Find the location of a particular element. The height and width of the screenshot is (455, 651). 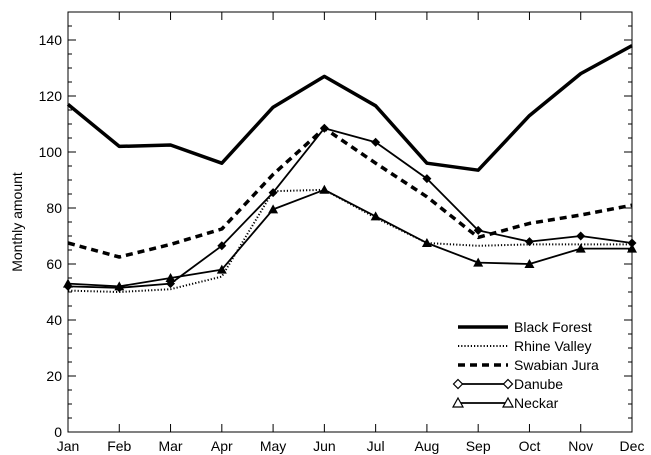

legend-item: Danube is located at coordinates (507, 384).